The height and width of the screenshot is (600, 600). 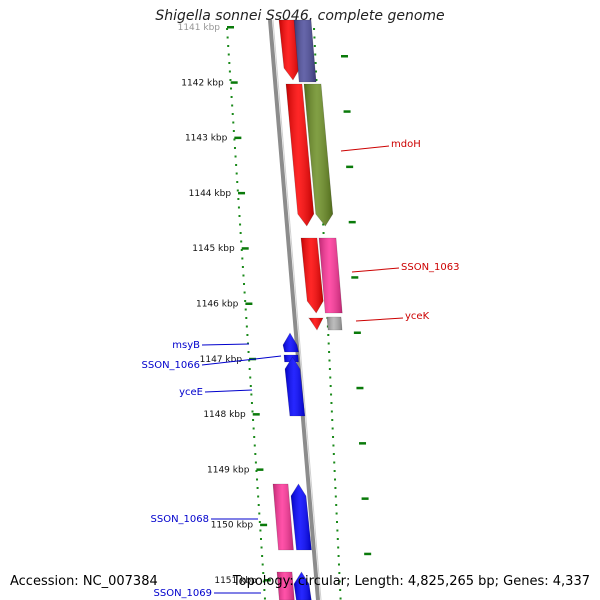 What do you see at coordinates (183, 593) in the screenshot?
I see `gene-label-SSON_1069: SSON_1069` at bounding box center [183, 593].